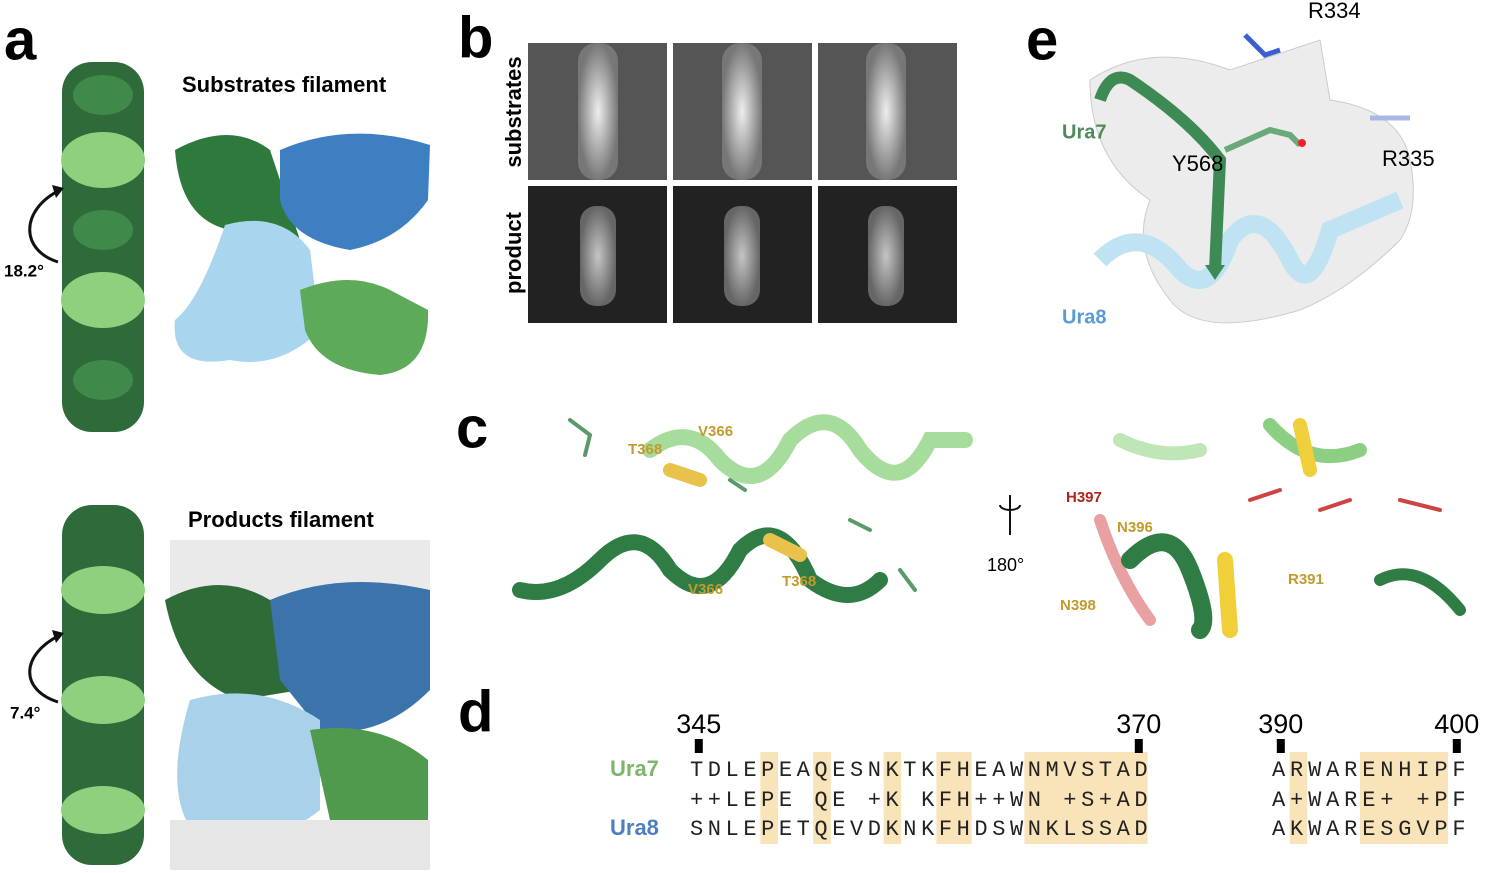 The image size is (1500, 873). Describe the element at coordinates (302, 254) in the screenshot. I see `substrate-map` at that location.